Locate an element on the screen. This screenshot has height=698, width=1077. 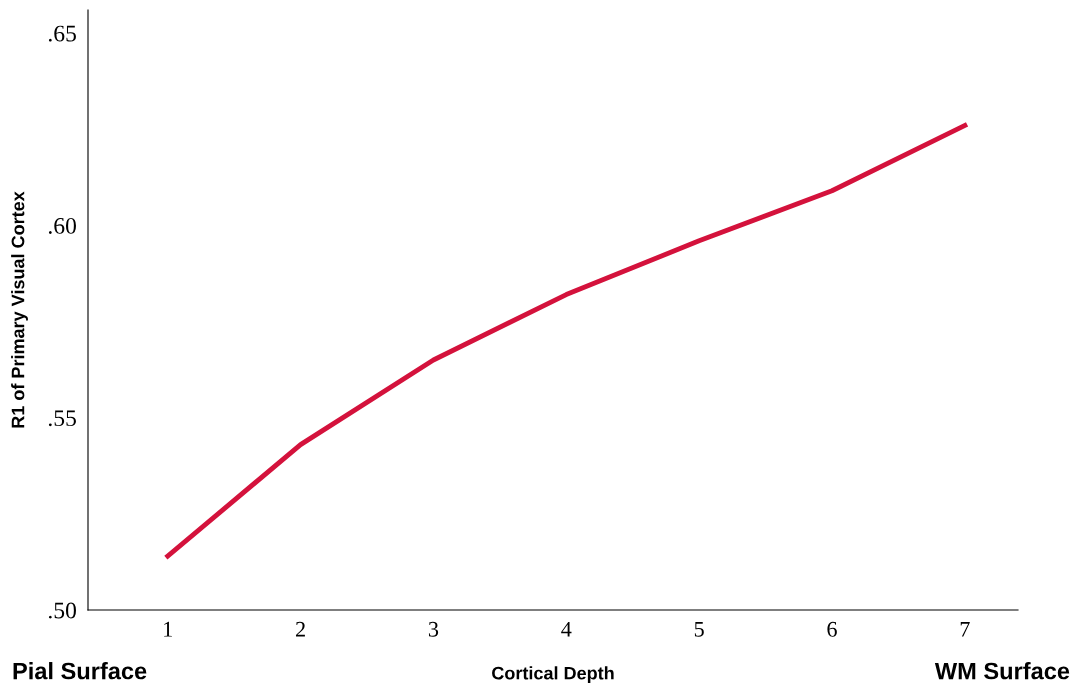
x-tick-label: 4 is located at coordinates (566, 629).